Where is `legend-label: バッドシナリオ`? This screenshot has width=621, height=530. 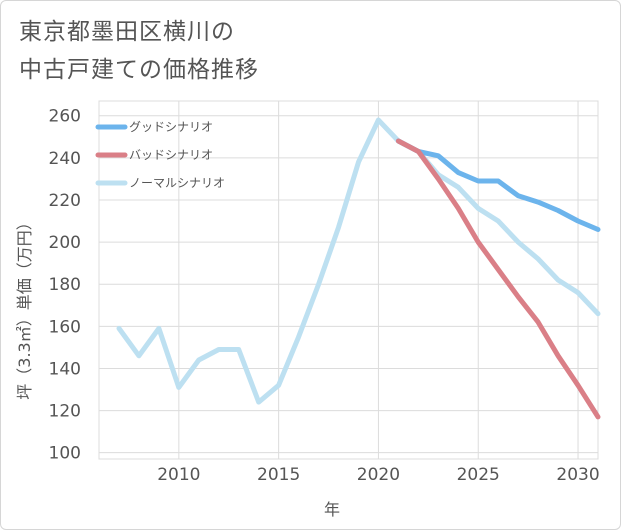
legend-label: バッドシナリオ is located at coordinates (171, 155).